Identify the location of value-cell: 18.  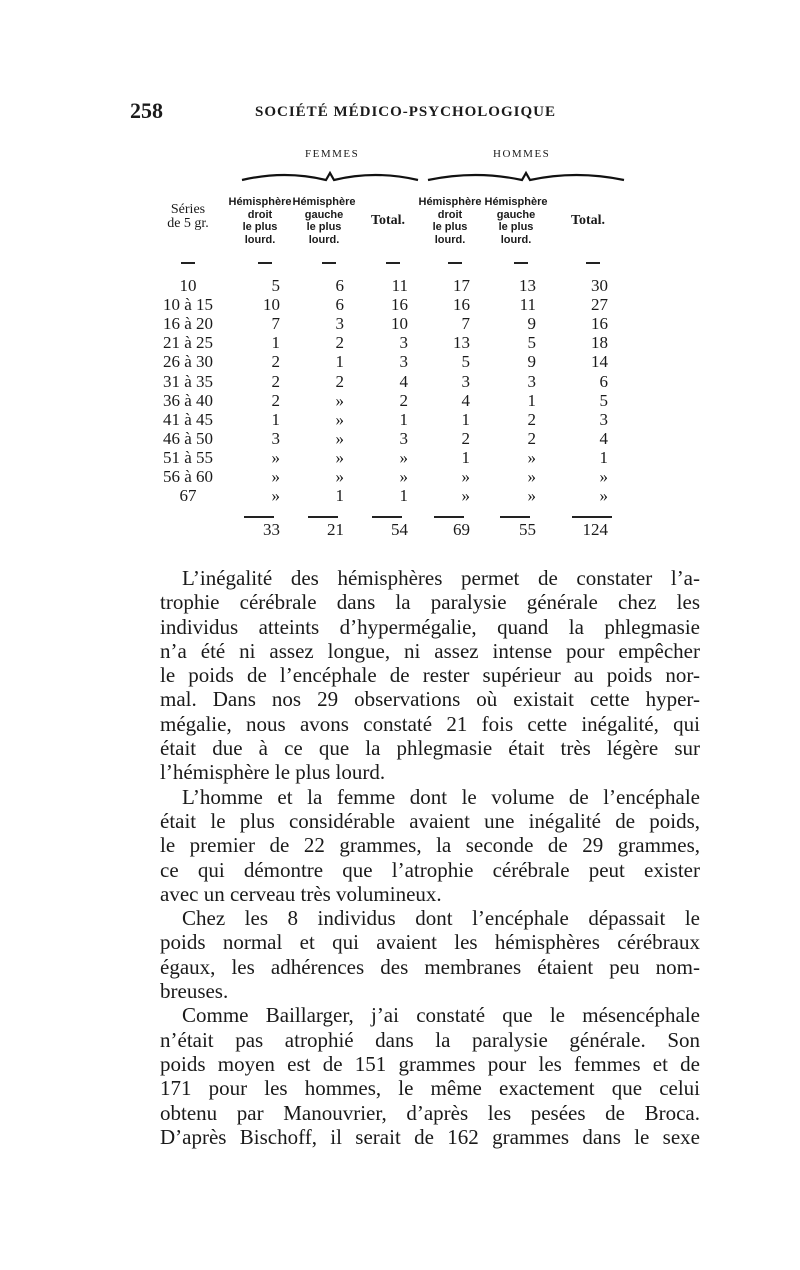
(599, 343).